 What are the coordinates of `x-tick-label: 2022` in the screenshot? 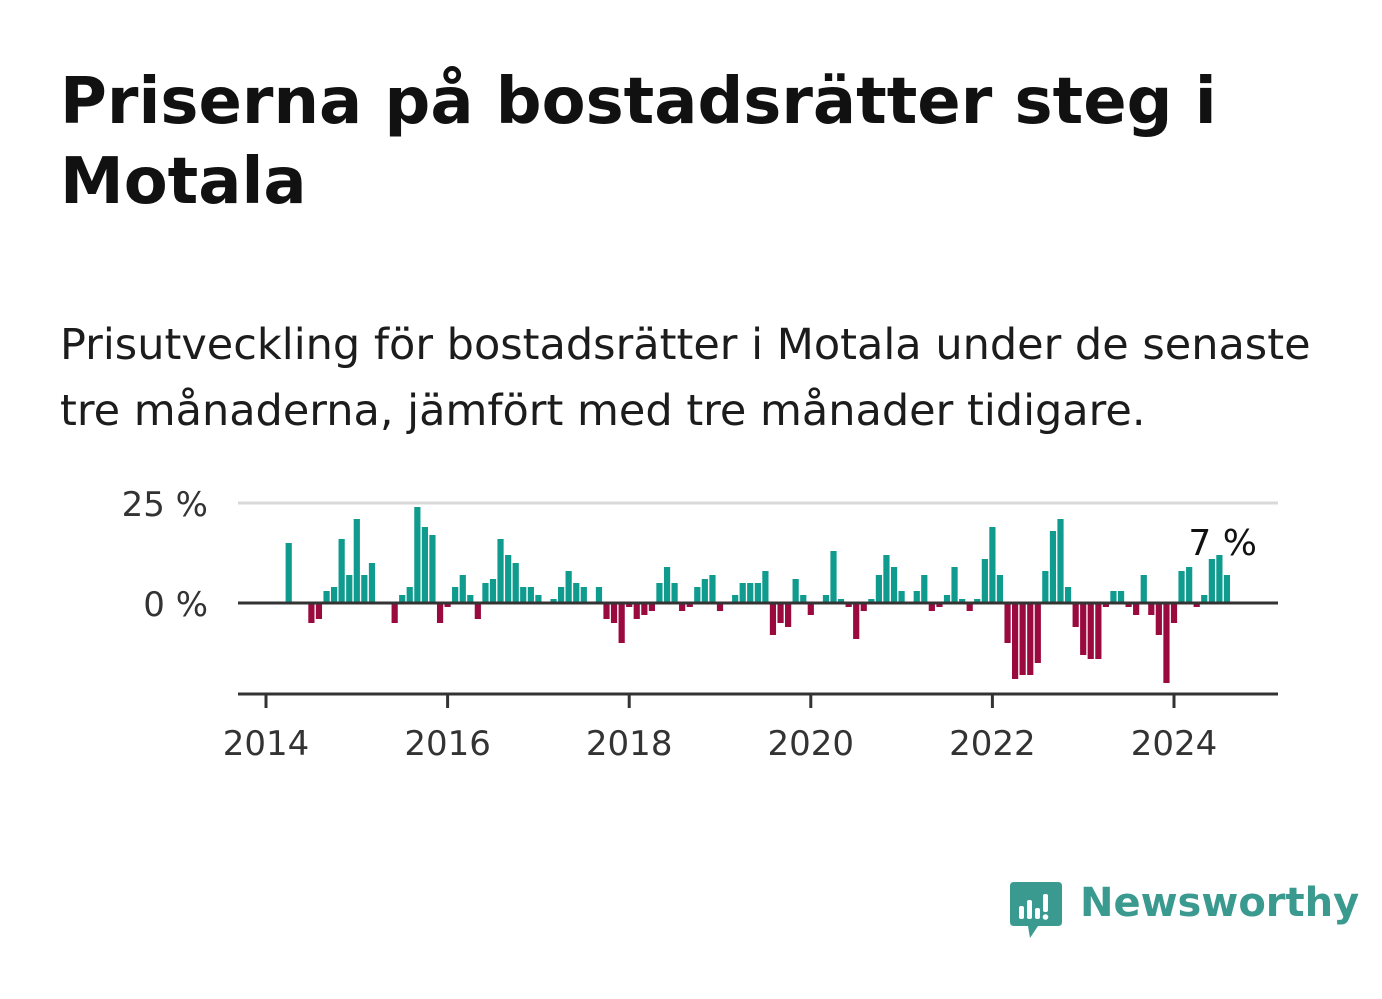 It's located at (992, 744).